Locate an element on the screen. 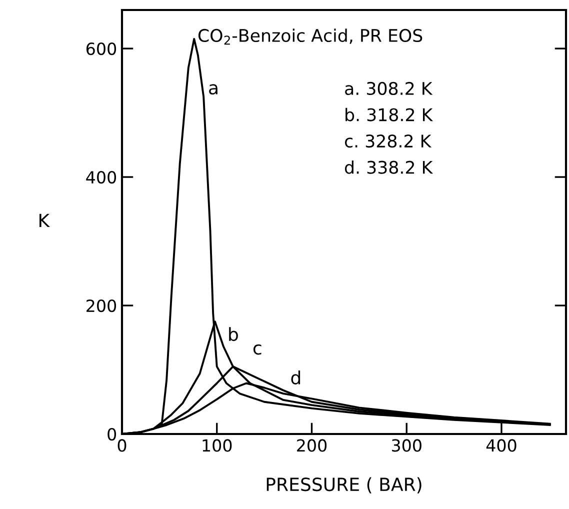 This screenshot has height=509, width=569. series-label: c is located at coordinates (257, 349).